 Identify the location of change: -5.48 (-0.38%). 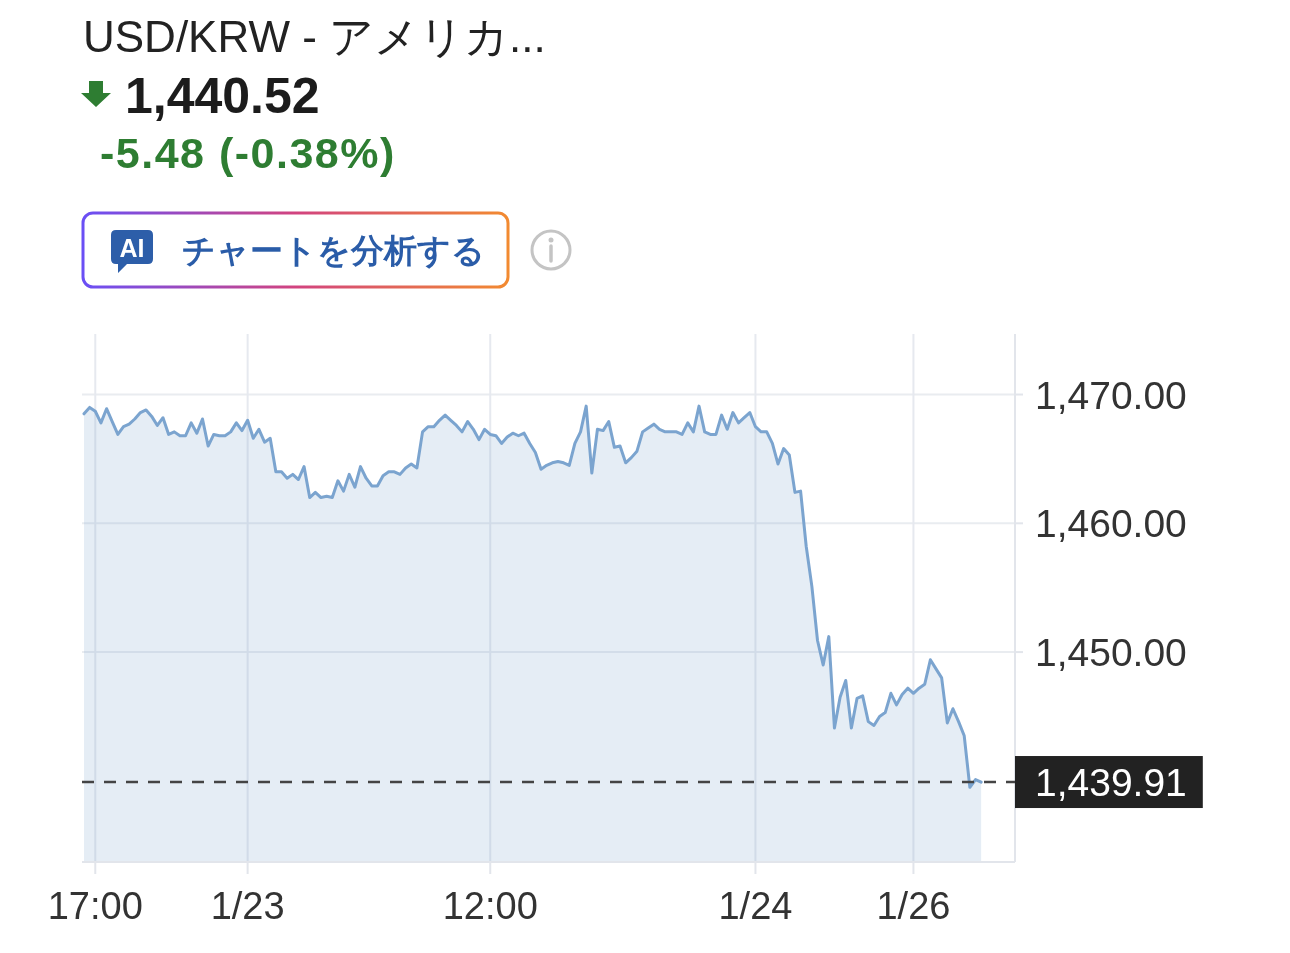
(248, 153).